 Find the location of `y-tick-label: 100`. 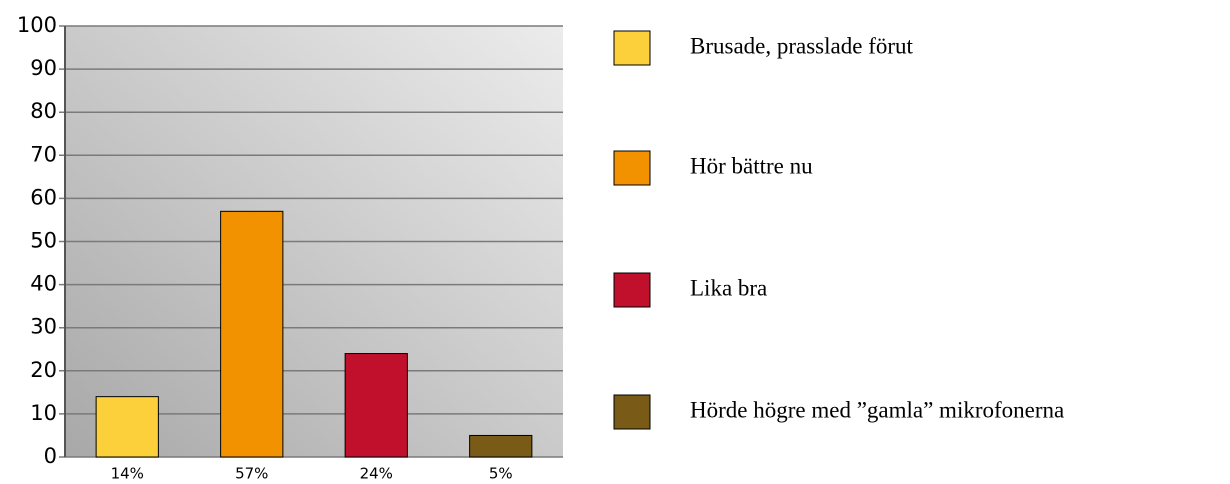

y-tick-label: 100 is located at coordinates (37, 25).